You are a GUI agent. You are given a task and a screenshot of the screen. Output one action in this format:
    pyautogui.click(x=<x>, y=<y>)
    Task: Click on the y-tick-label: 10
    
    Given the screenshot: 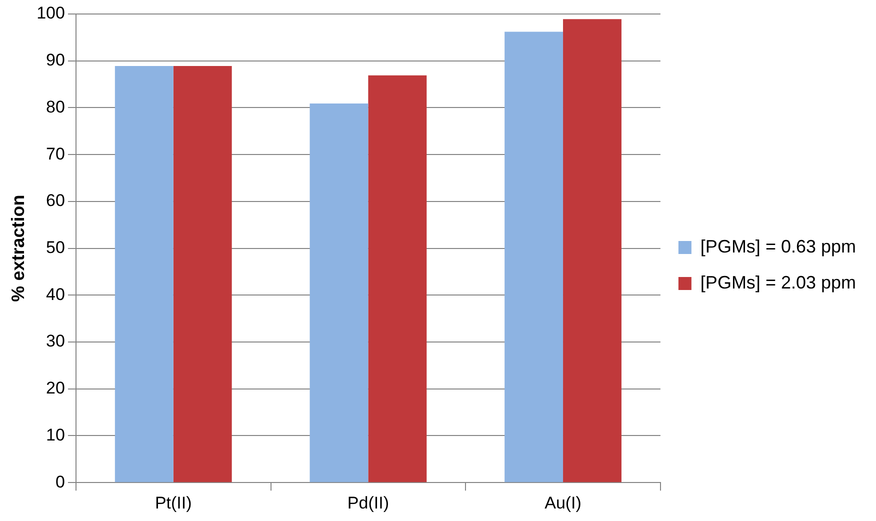 What is the action you would take?
    pyautogui.click(x=55, y=434)
    